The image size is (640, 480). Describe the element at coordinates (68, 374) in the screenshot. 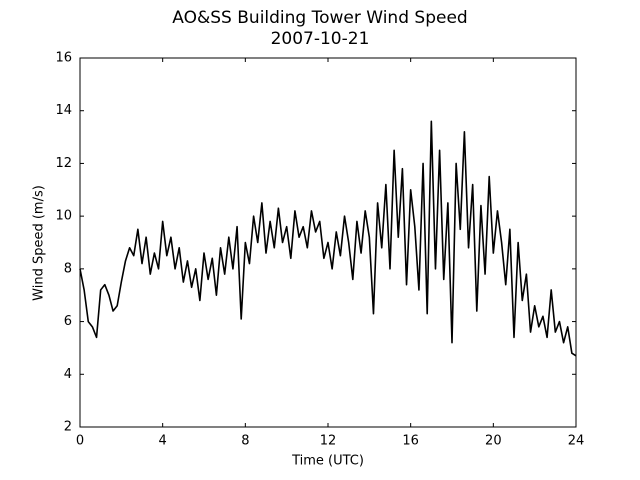

I see `y-tick-label: 4` at that location.